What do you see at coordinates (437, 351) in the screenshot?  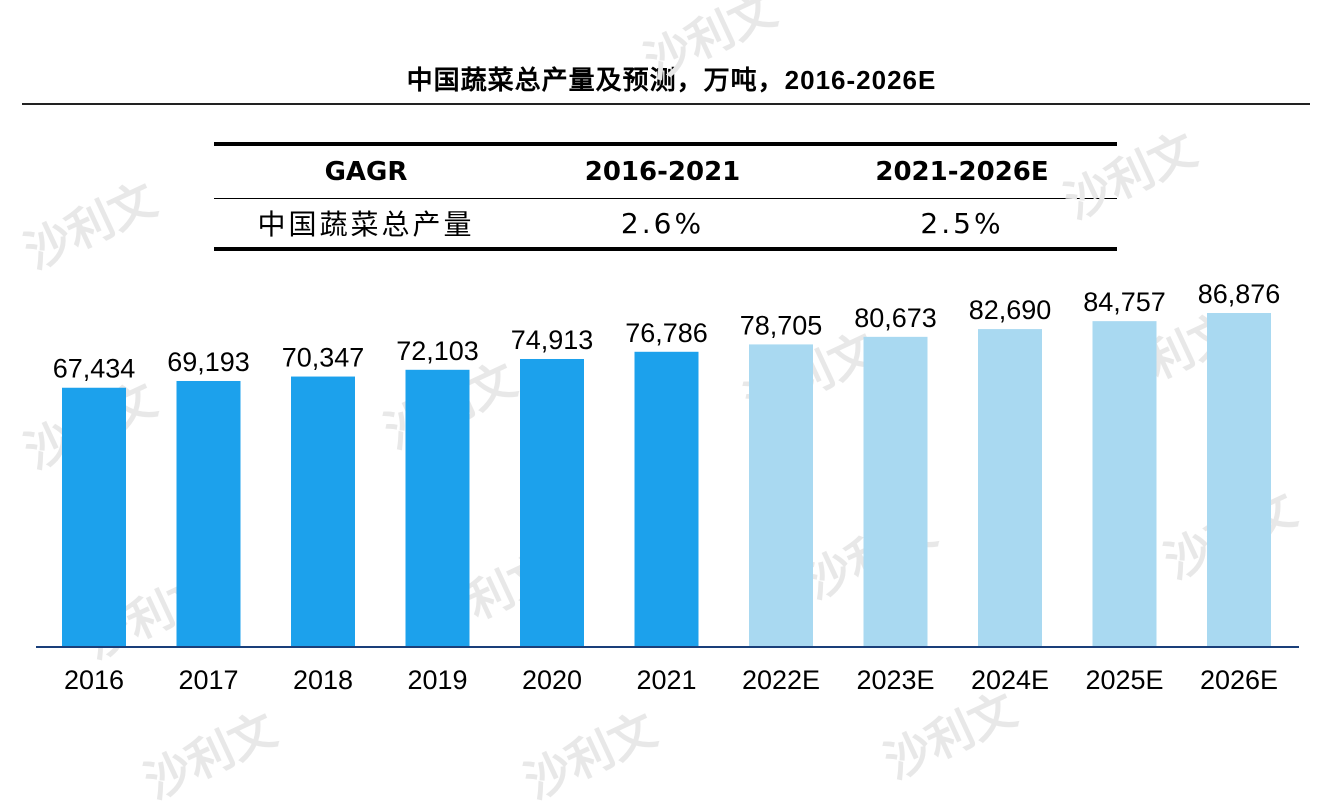 I see `bar-value-label: 72,103` at bounding box center [437, 351].